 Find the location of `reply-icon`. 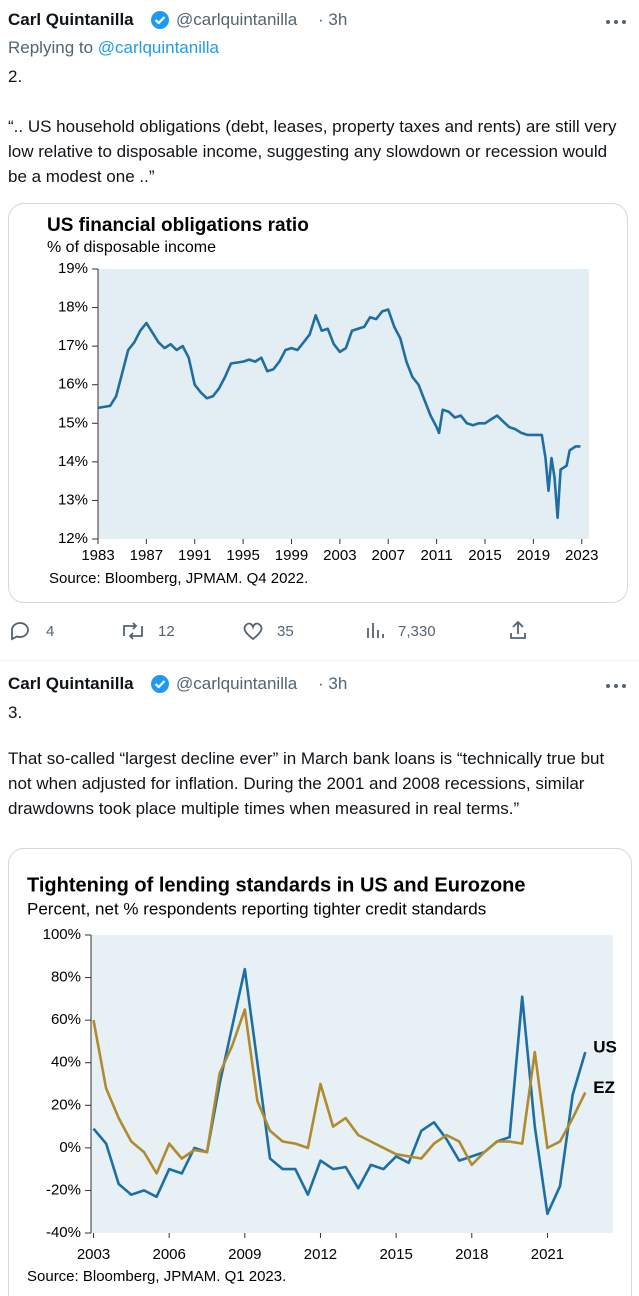

reply-icon is located at coordinates (20, 631).